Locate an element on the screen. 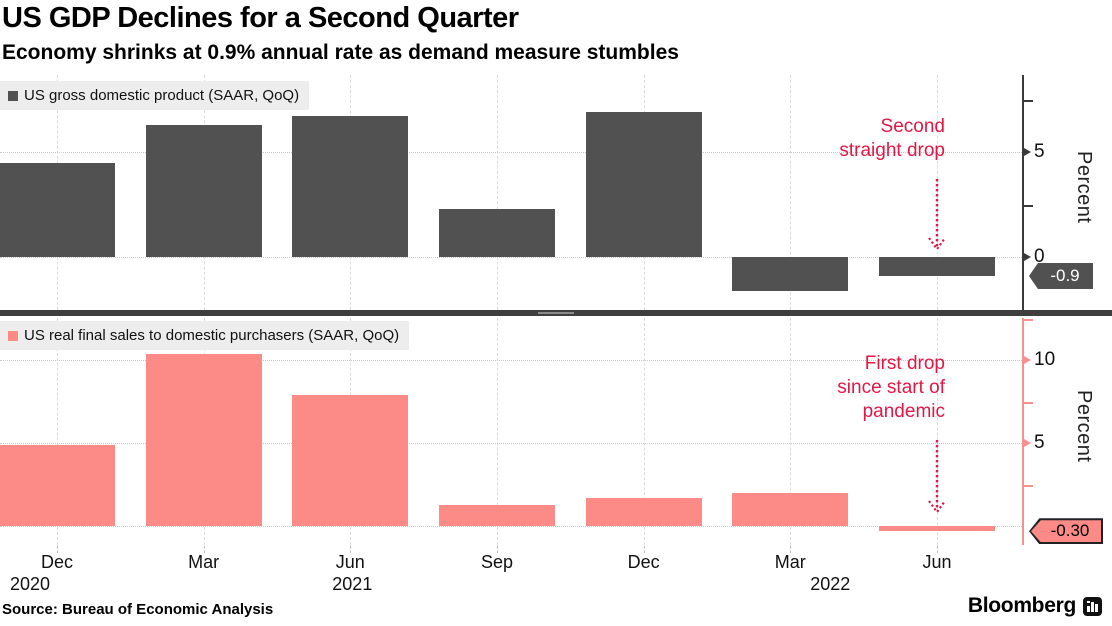  divider-grip-icon is located at coordinates (556, 313).